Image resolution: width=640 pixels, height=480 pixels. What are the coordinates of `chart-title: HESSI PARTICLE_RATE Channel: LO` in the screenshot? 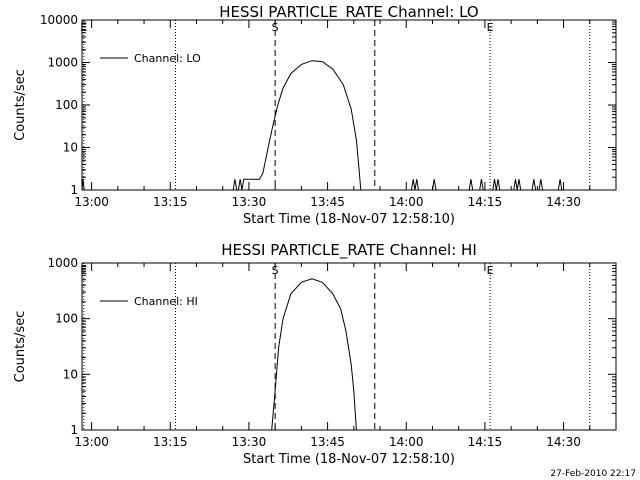 It's located at (348, 12).